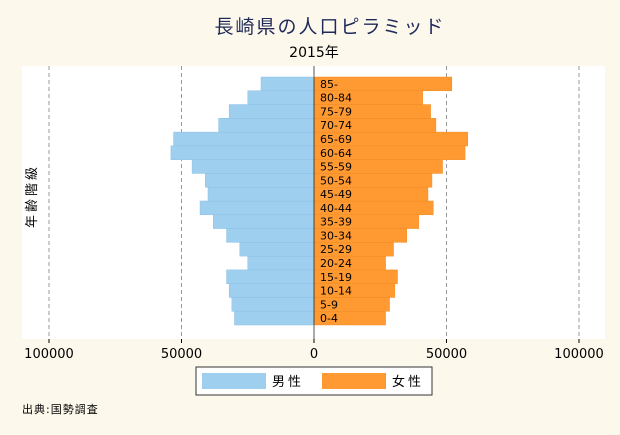  Describe the element at coordinates (287, 84) in the screenshot. I see `bar-male-85-` at that location.